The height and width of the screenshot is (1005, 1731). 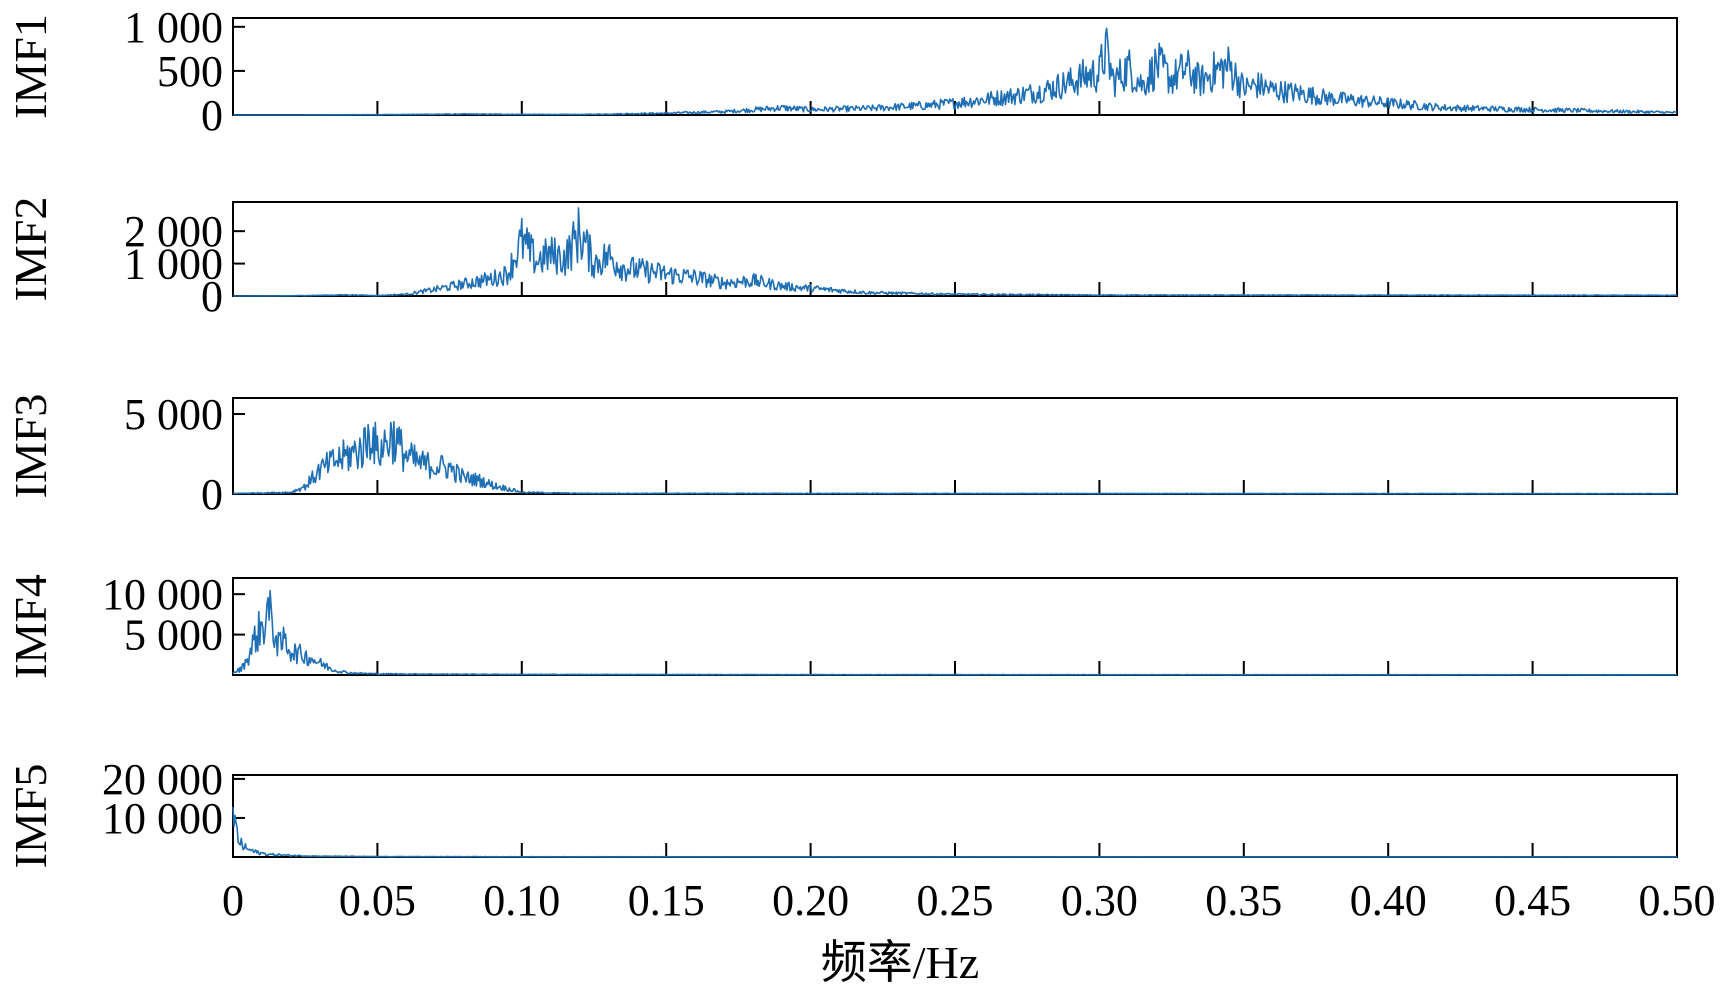 I want to click on panel-2-y-tick-label: 0, so click(x=212, y=296).